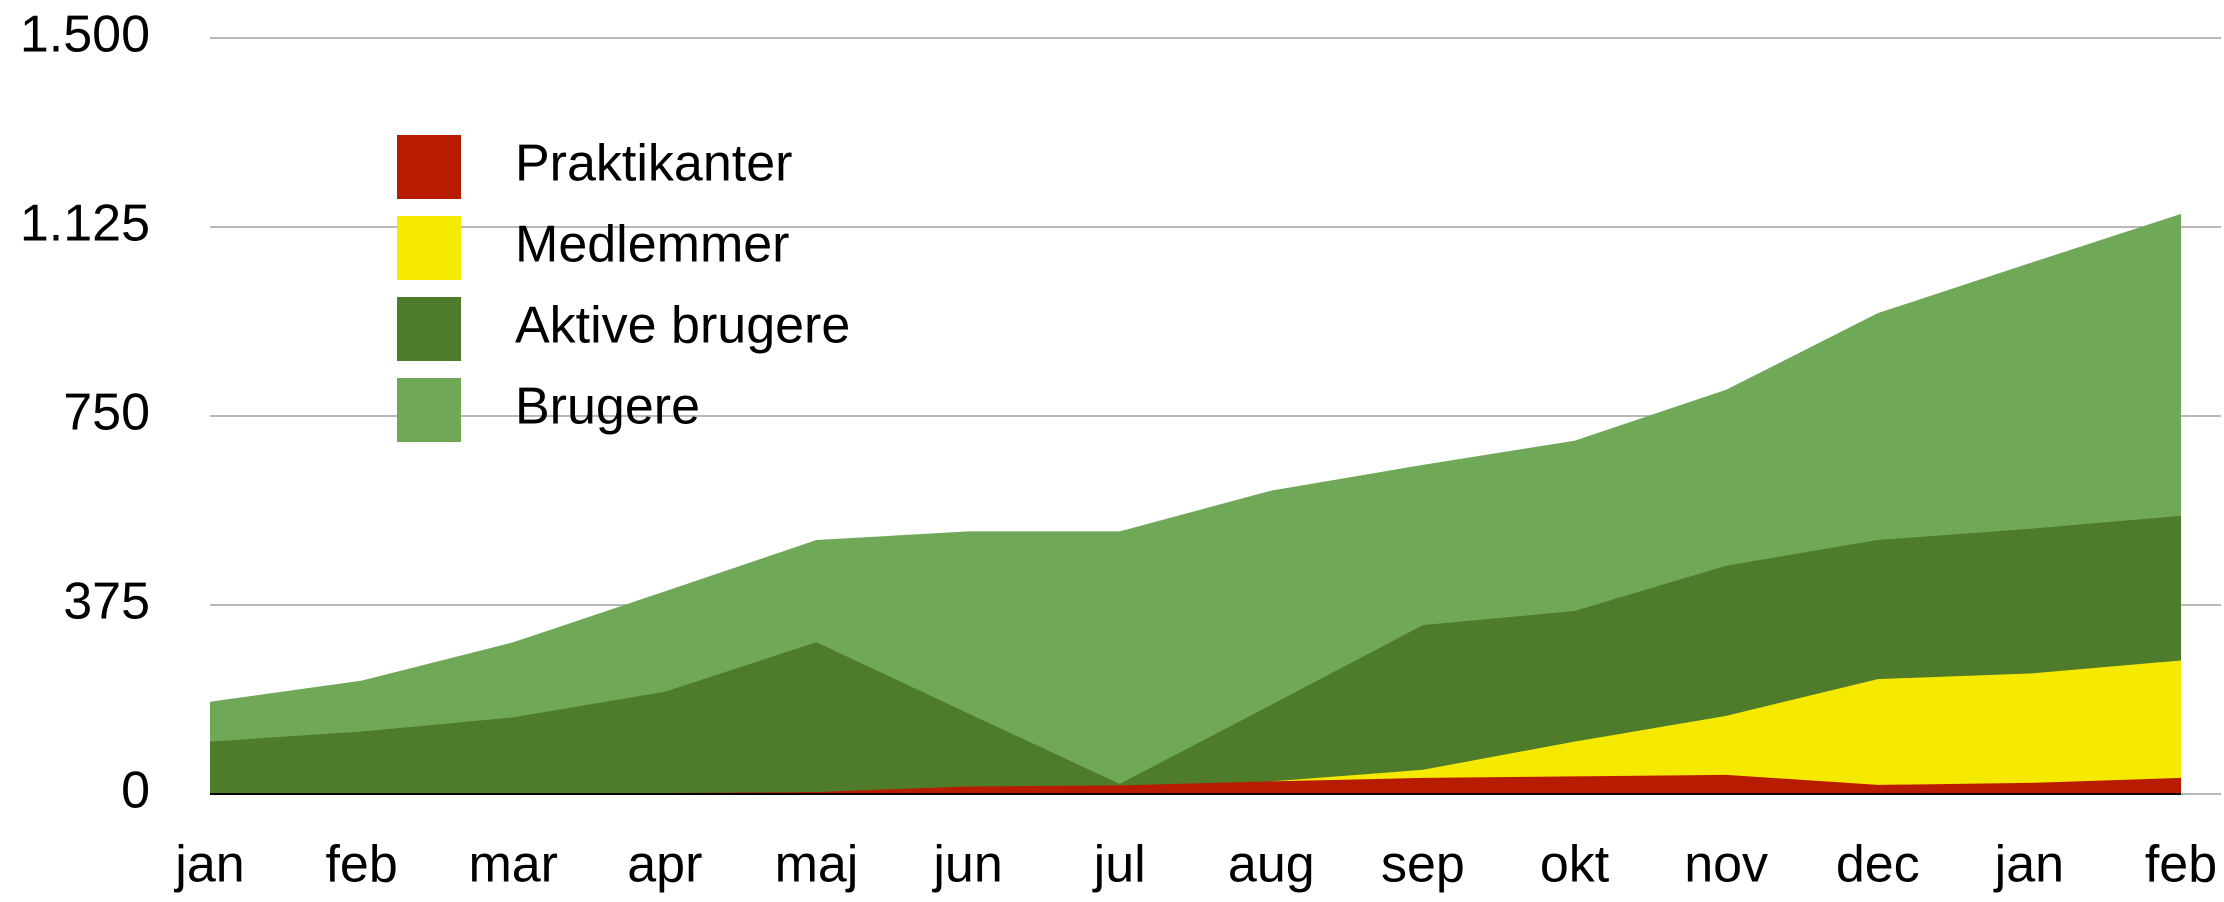 The image size is (2224, 902). What do you see at coordinates (106, 413) in the screenshot?
I see `y-tick-label: 750` at bounding box center [106, 413].